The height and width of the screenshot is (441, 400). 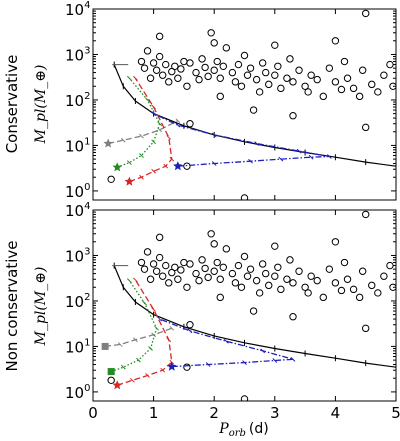 What do you see at coordinates (12, 104) in the screenshot?
I see `top-row-label: Conservative` at bounding box center [12, 104].